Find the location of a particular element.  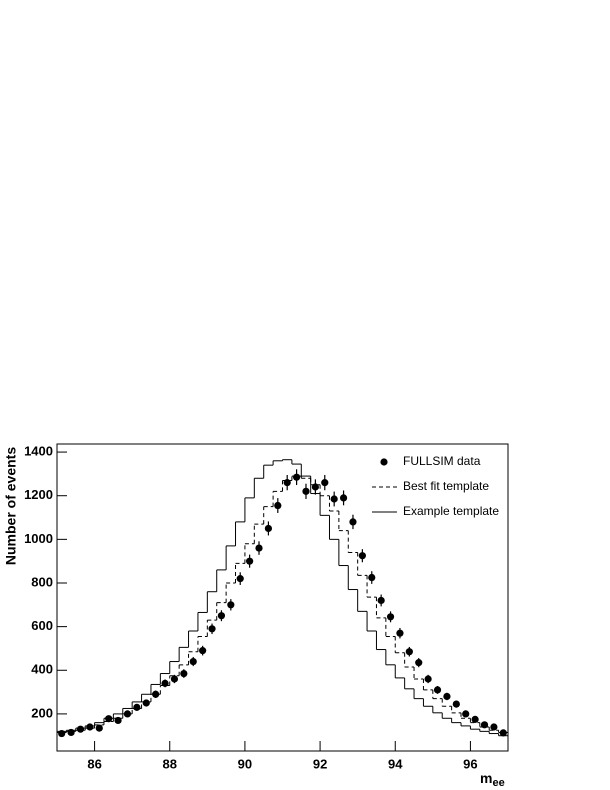

y-axis-title: Number of events is located at coordinates (11, 506).